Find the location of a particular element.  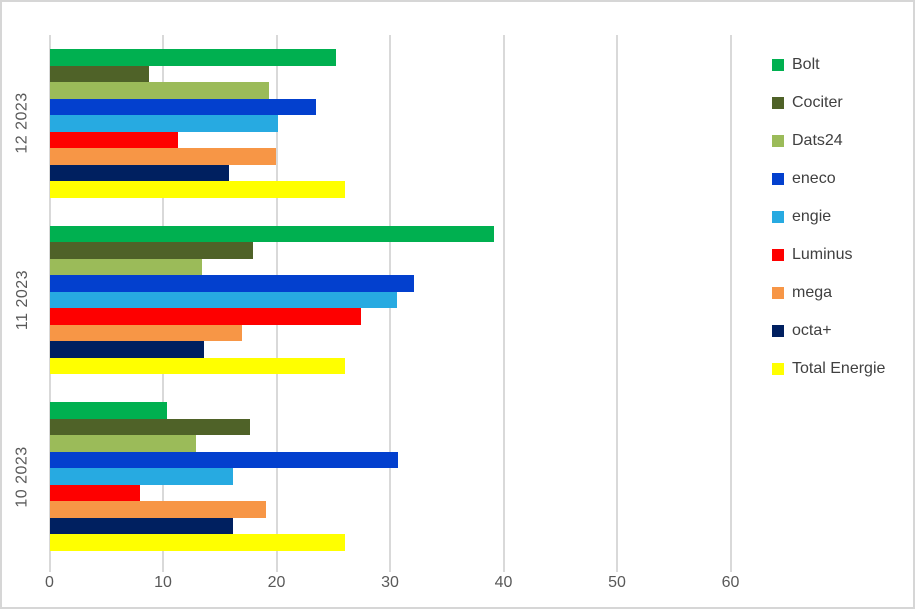

legend-item-octa-: octa+ is located at coordinates (828, 331).